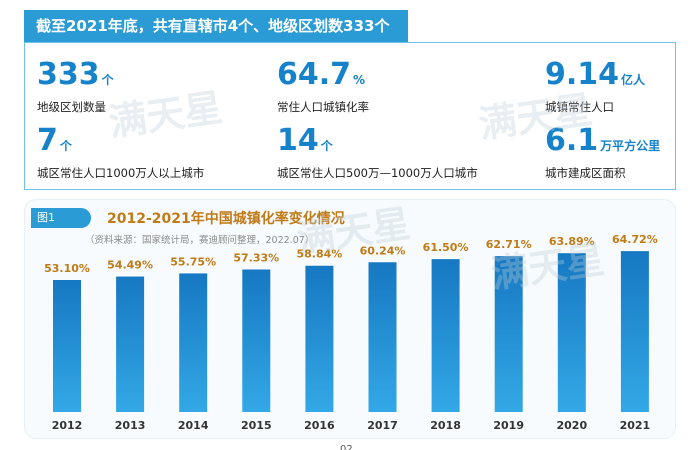  I want to click on value-label-2018: 61.50%, so click(446, 247).